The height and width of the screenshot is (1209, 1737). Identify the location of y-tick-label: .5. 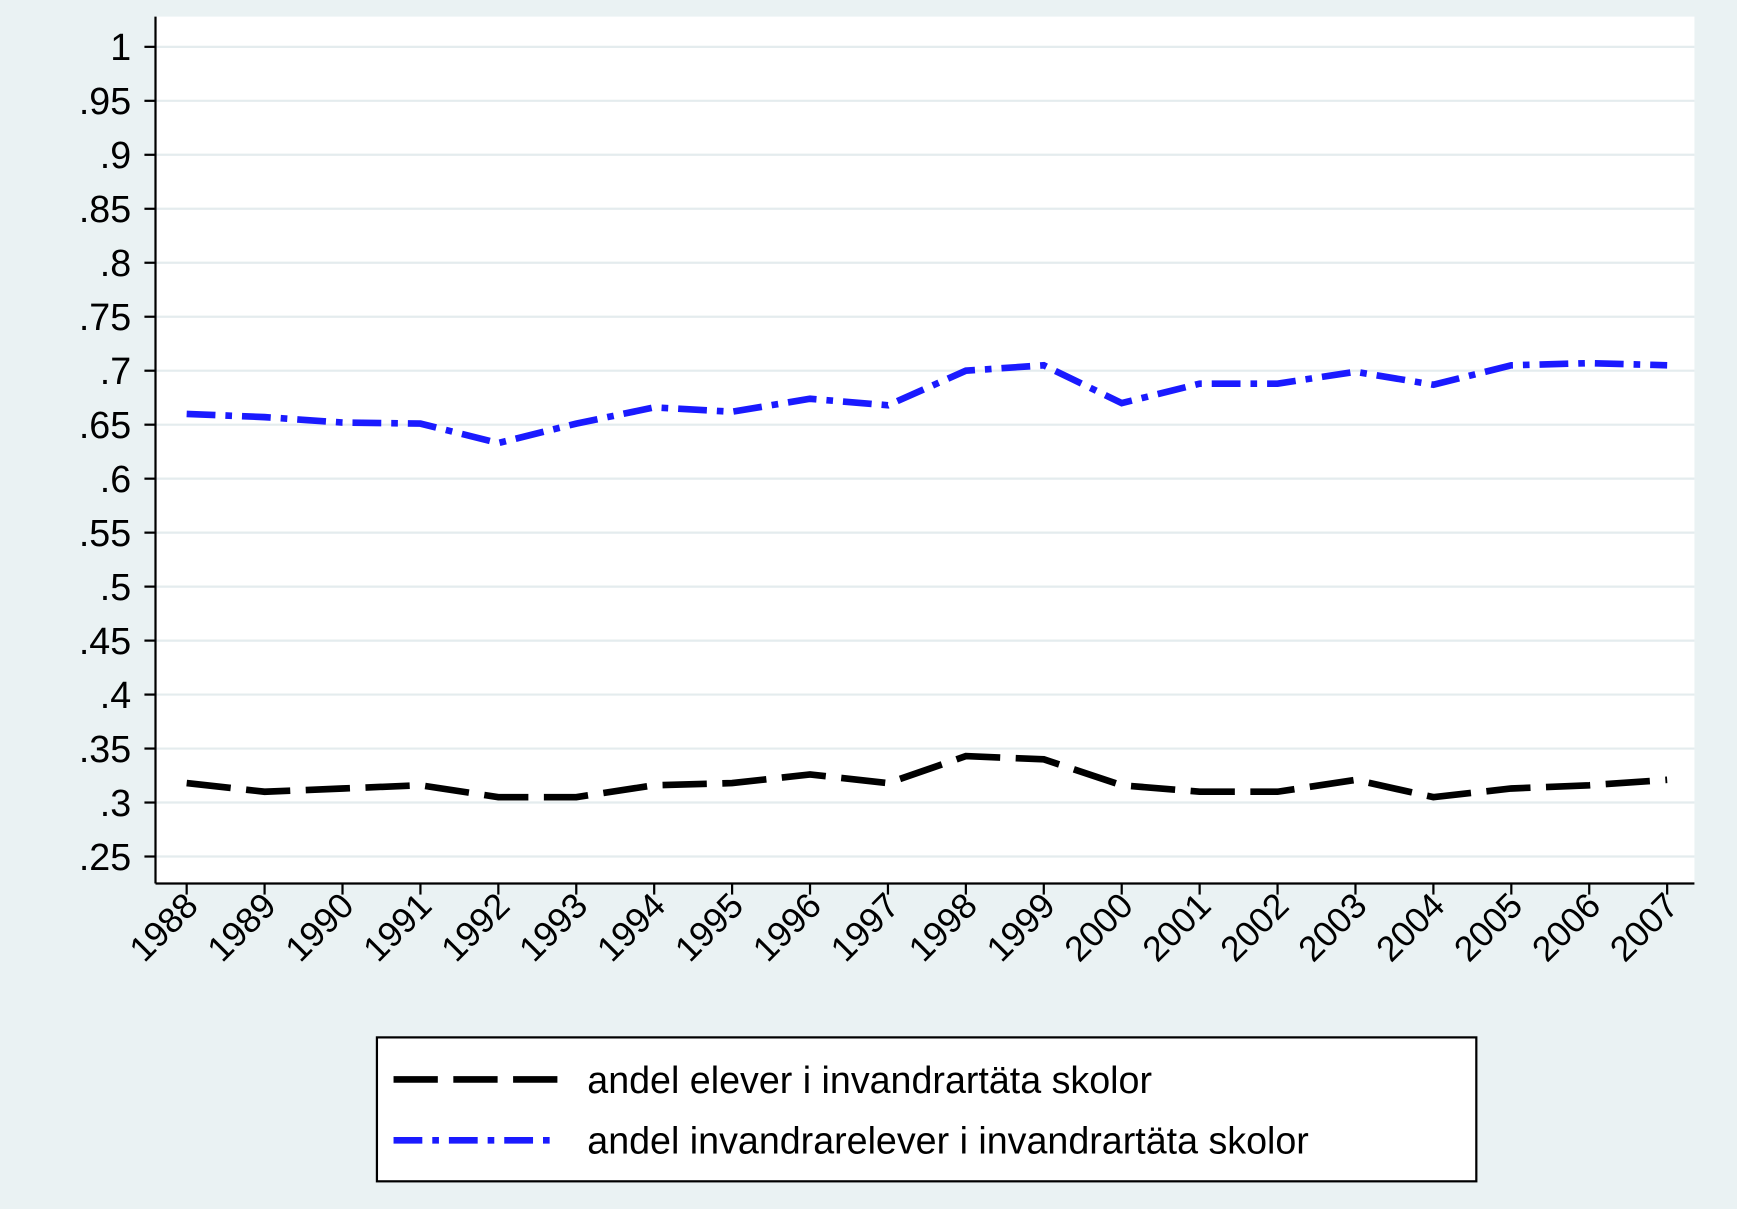
(115, 587).